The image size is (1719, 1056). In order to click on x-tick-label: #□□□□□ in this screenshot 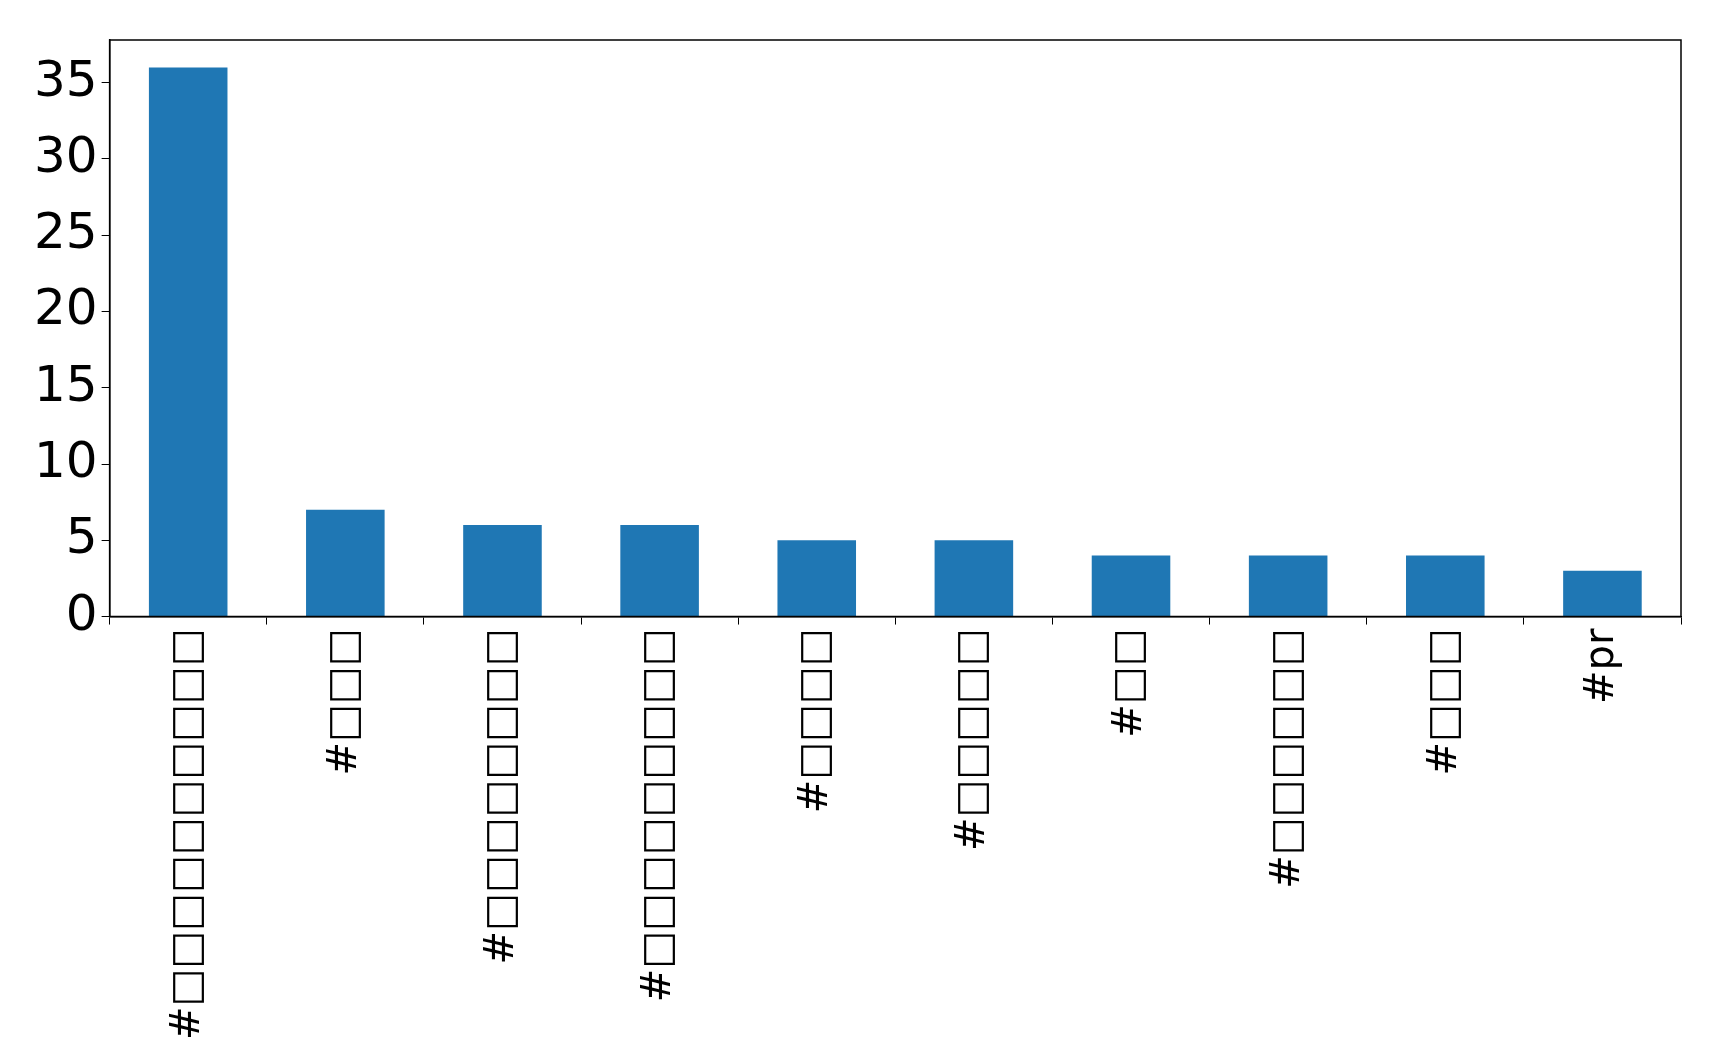, I will do `click(970, 740)`.